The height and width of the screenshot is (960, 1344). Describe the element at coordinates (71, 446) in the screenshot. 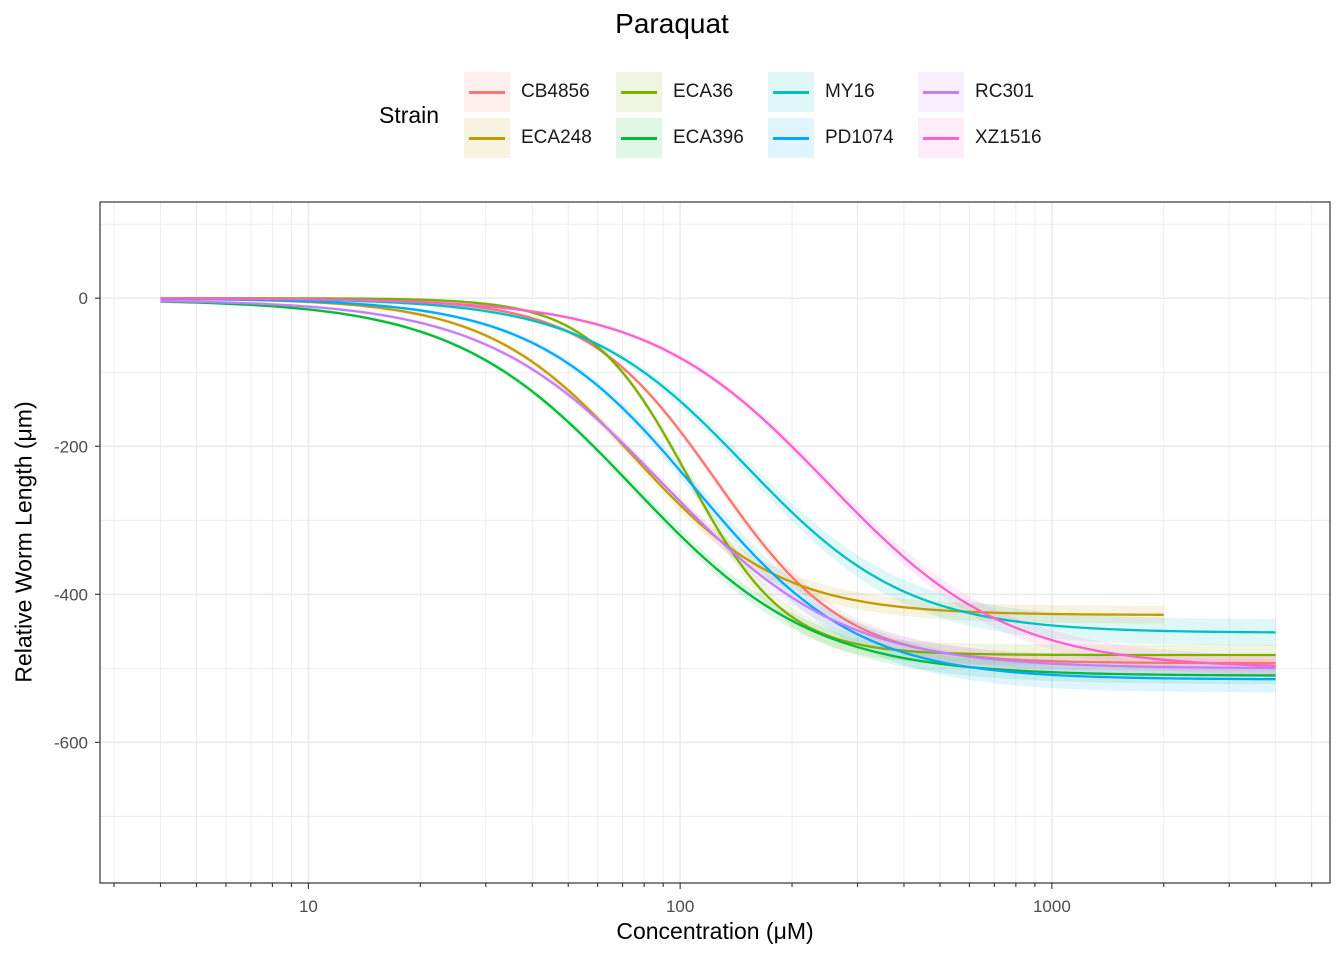

I see `y-tick-label: -200` at that location.